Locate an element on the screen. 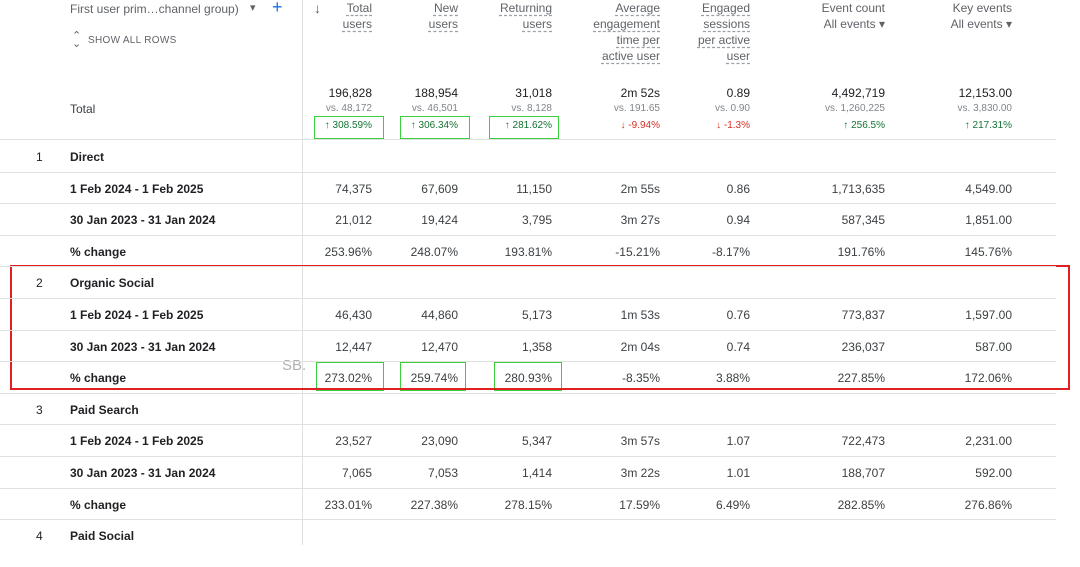  cell-value: 236,037 is located at coordinates (863, 346).